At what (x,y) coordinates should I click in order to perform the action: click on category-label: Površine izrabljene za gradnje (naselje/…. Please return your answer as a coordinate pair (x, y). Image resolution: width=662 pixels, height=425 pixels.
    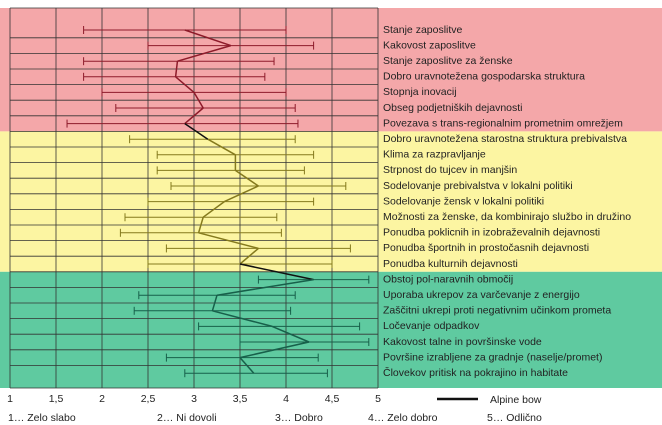
    Looking at the image, I should click on (492, 357).